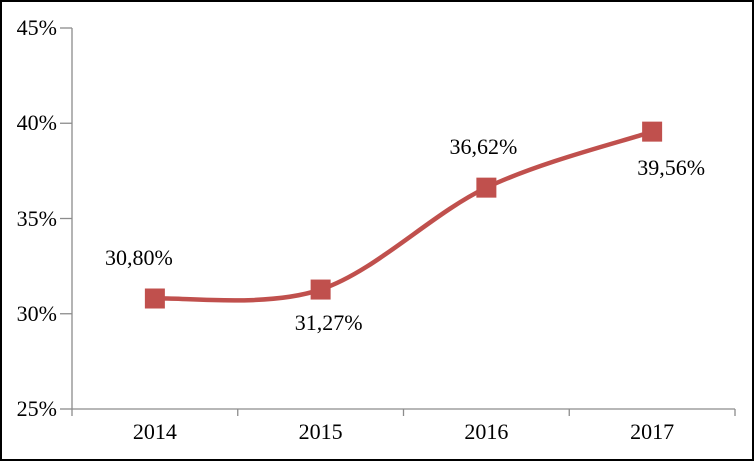  I want to click on y-axis-tick-label: 25%, so click(36, 408).